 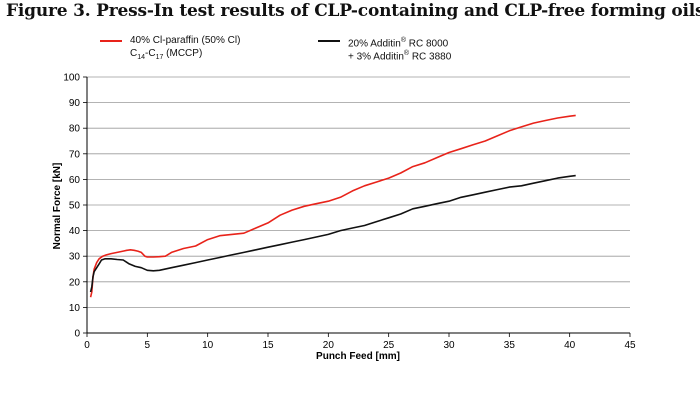 What do you see at coordinates (427, 44) in the screenshot?
I see `legend-additin-b: RC 8000` at bounding box center [427, 44].